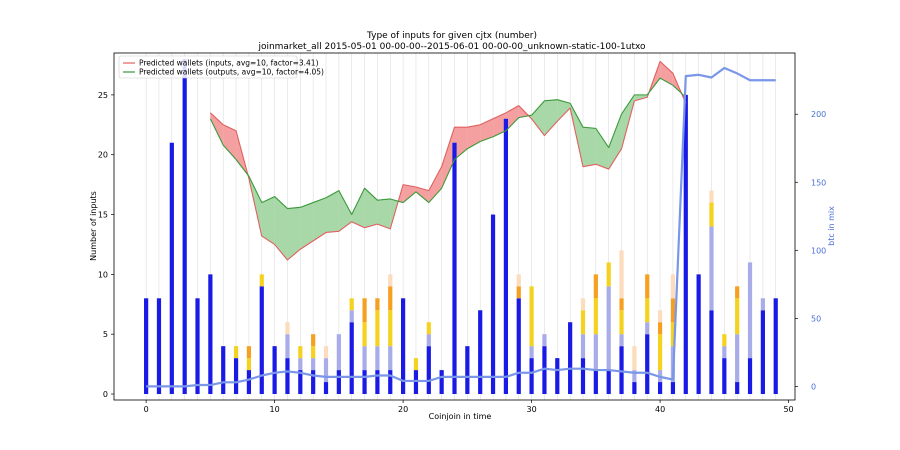 The width and height of the screenshot is (900, 450). Describe the element at coordinates (103, 215) in the screenshot. I see `y-tick-label-15: 15` at that location.